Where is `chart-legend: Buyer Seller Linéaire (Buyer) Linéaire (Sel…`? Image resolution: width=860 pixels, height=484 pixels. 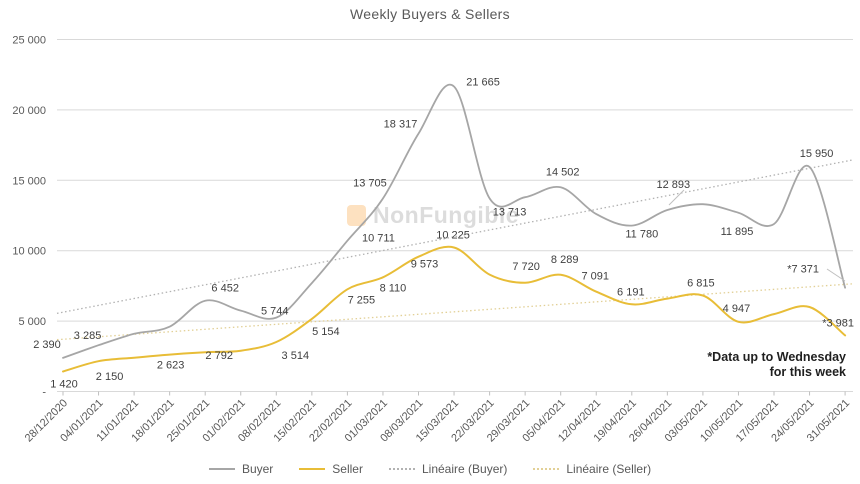
chart-legend: Buyer Seller Linéaire (Buyer) Linéaire (Sel… is located at coordinates (430, 469).